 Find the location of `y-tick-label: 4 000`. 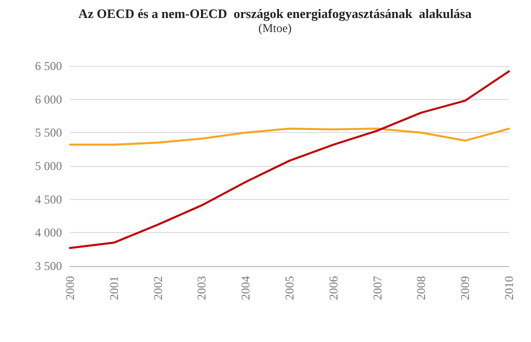

y-tick-label: 4 000 is located at coordinates (48, 233).